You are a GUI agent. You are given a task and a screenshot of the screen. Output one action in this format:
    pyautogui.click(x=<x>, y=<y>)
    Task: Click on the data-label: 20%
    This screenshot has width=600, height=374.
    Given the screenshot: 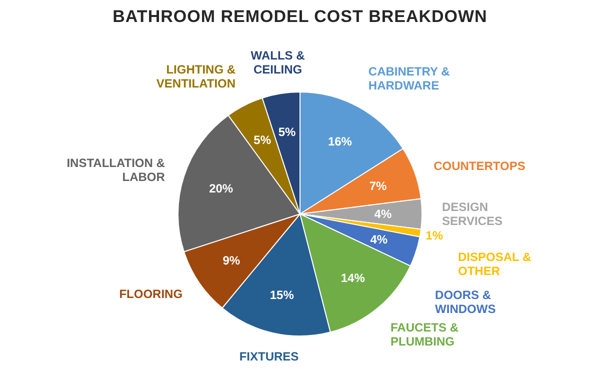 What is the action you would take?
    pyautogui.click(x=221, y=188)
    